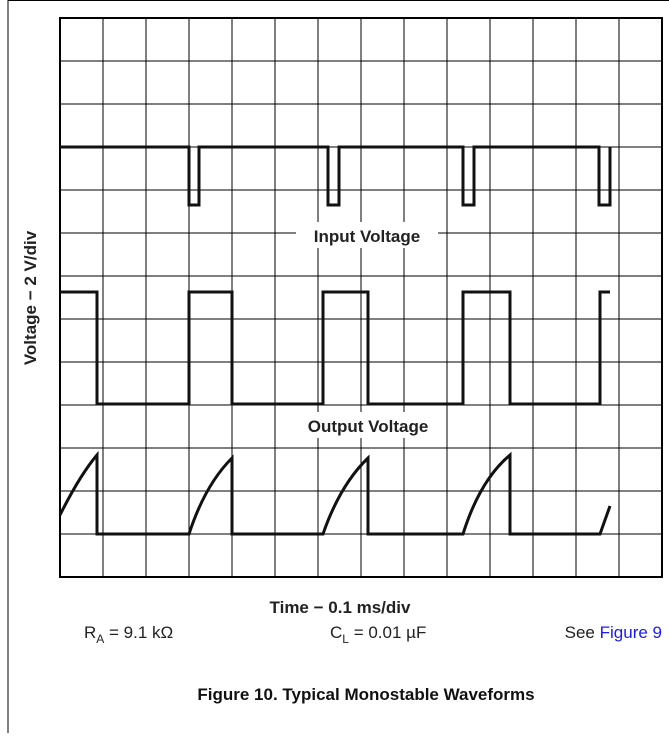 This screenshot has height=738, width=669. Describe the element at coordinates (335, 348) in the screenshot. I see `output-trace` at that location.